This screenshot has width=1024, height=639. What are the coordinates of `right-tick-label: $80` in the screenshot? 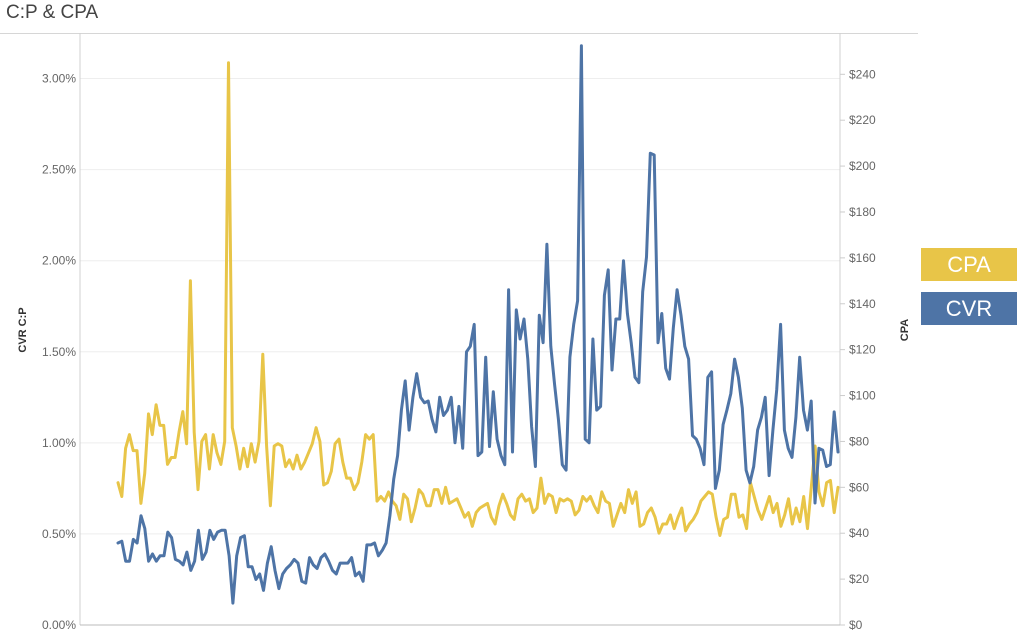 It's located at (859, 441).